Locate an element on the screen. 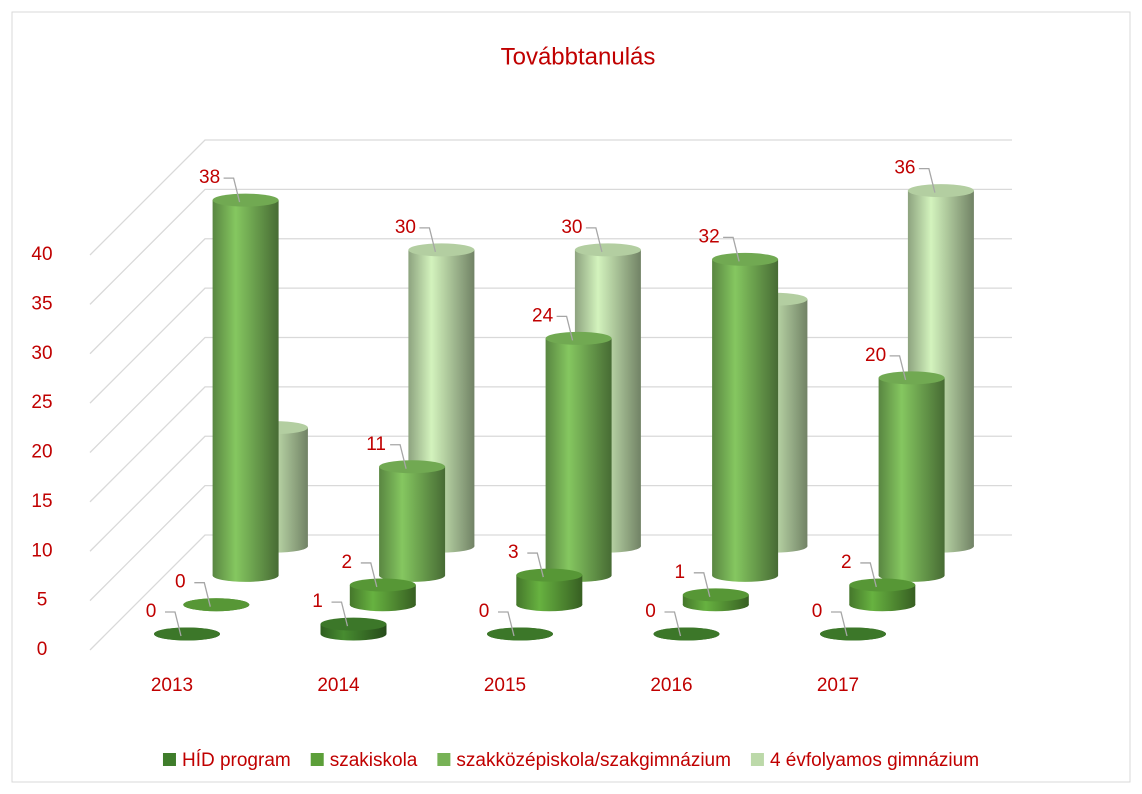 Image resolution: width=1142 pixels, height=794 pixels. legend-label: szakiskola is located at coordinates (374, 760).